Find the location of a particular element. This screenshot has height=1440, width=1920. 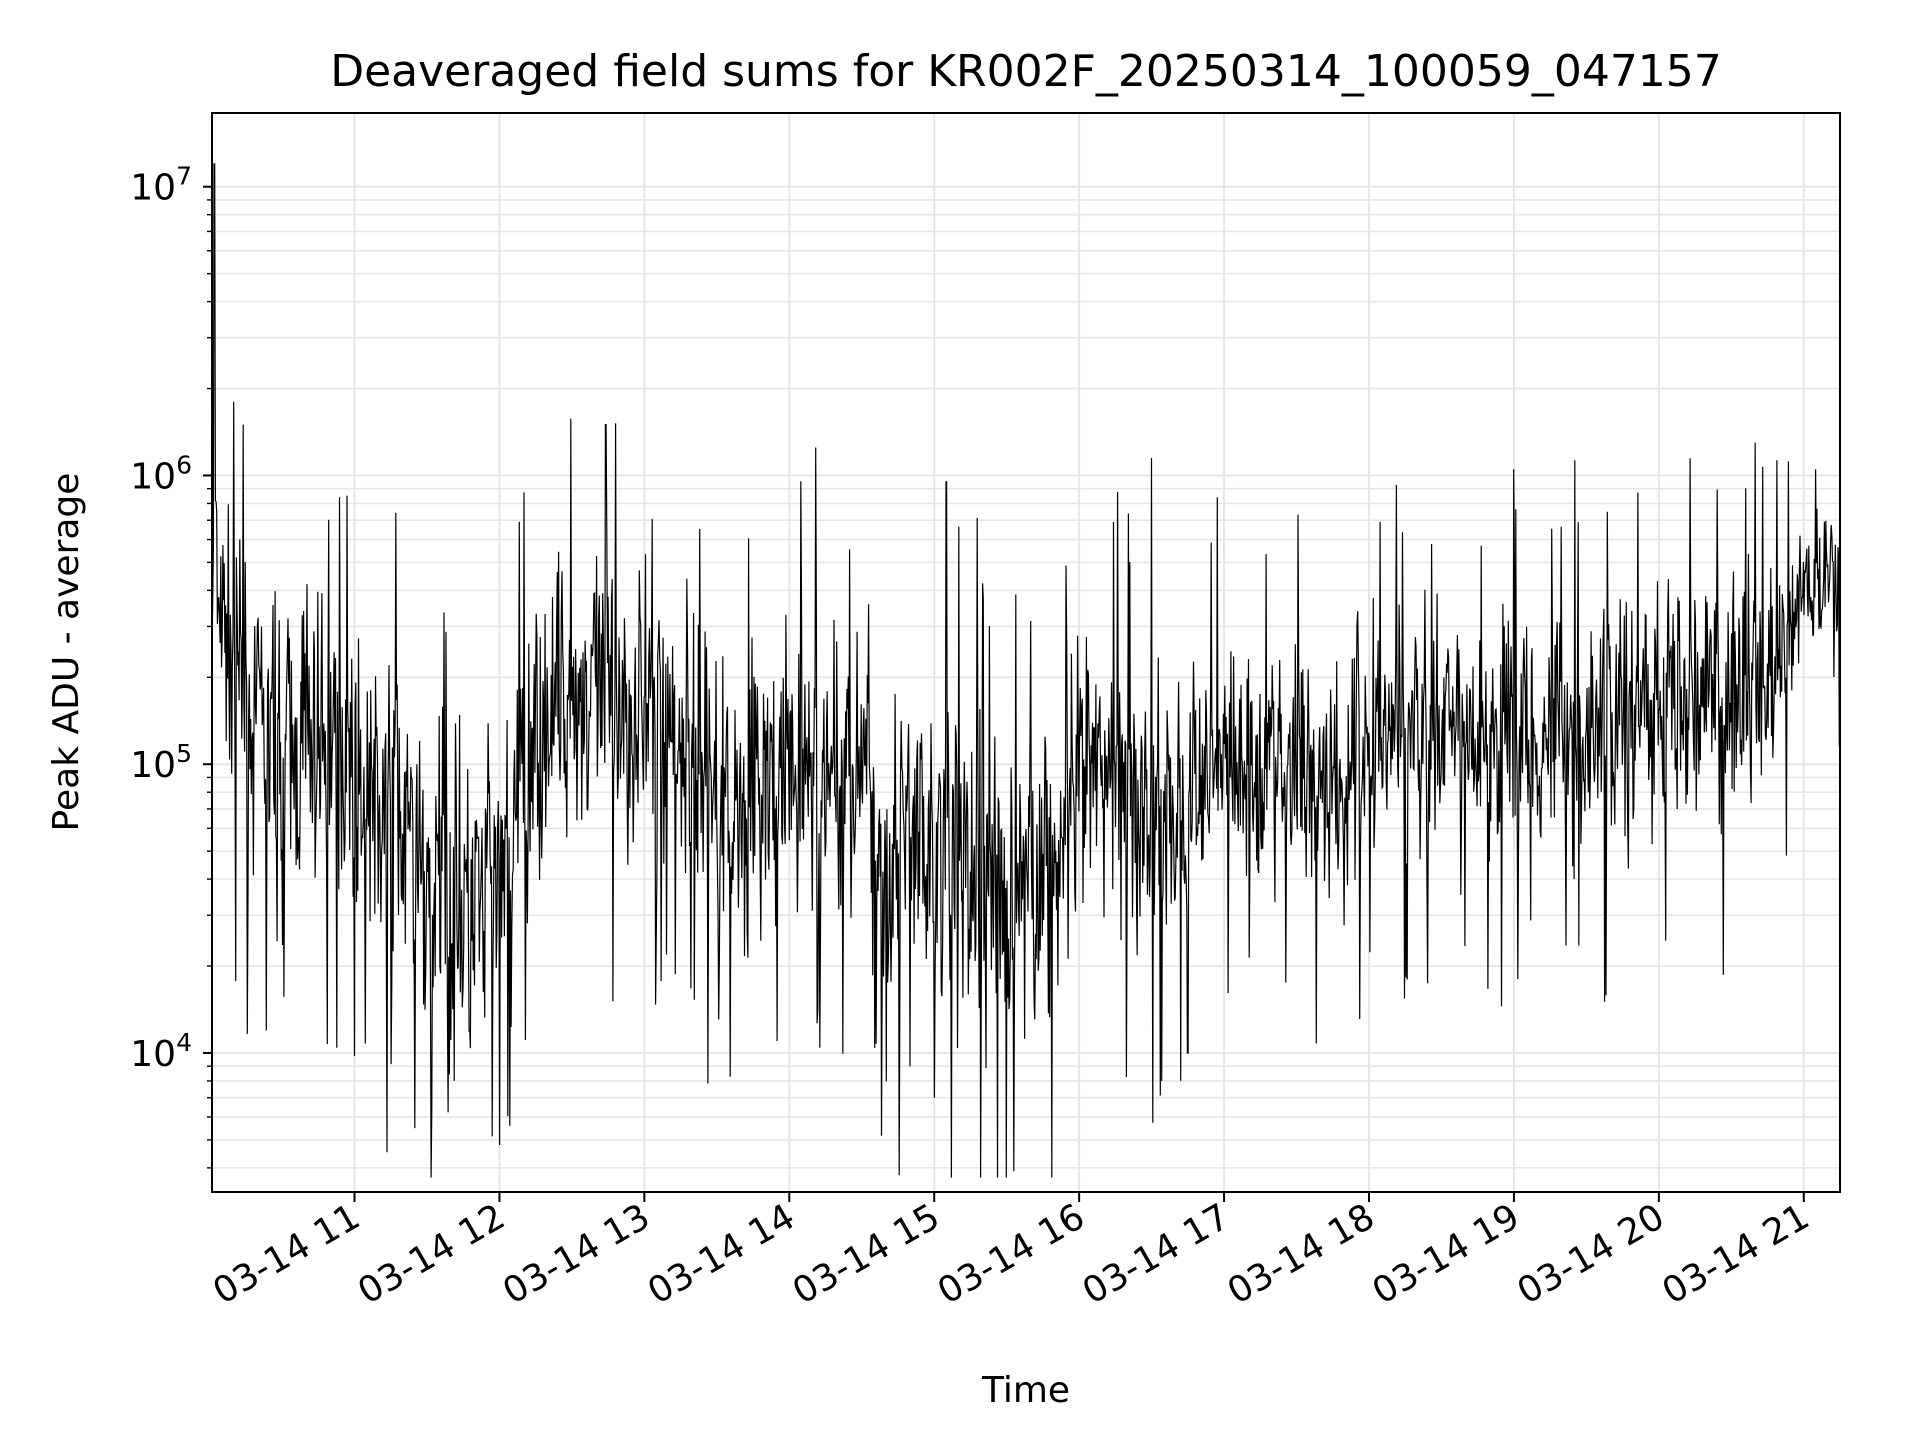

x-axis-label: Time is located at coordinates (1025, 1390).